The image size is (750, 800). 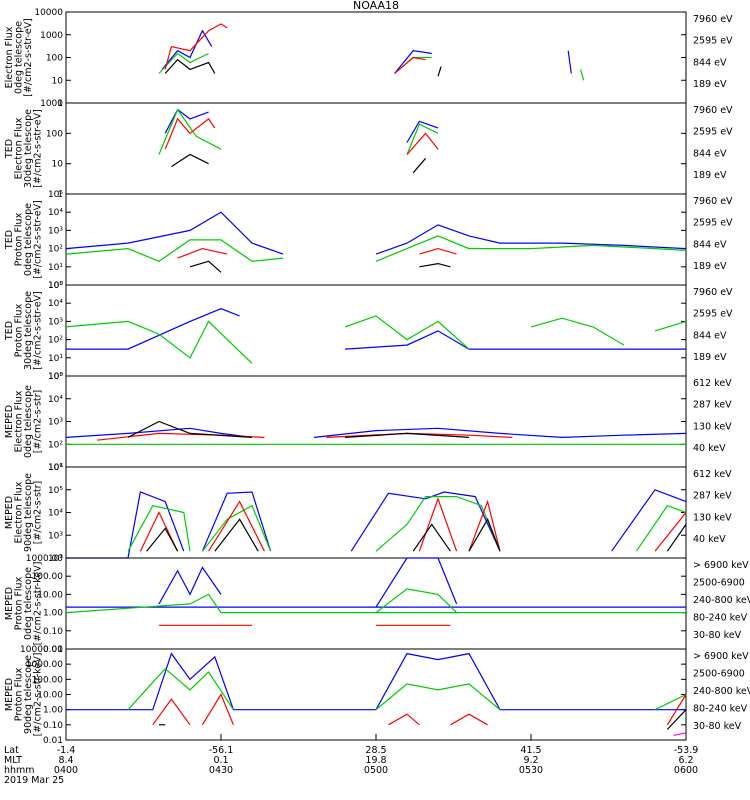 What do you see at coordinates (9, 57) in the screenshot?
I see `ylabel-line-1: Electron Flux` at bounding box center [9, 57].